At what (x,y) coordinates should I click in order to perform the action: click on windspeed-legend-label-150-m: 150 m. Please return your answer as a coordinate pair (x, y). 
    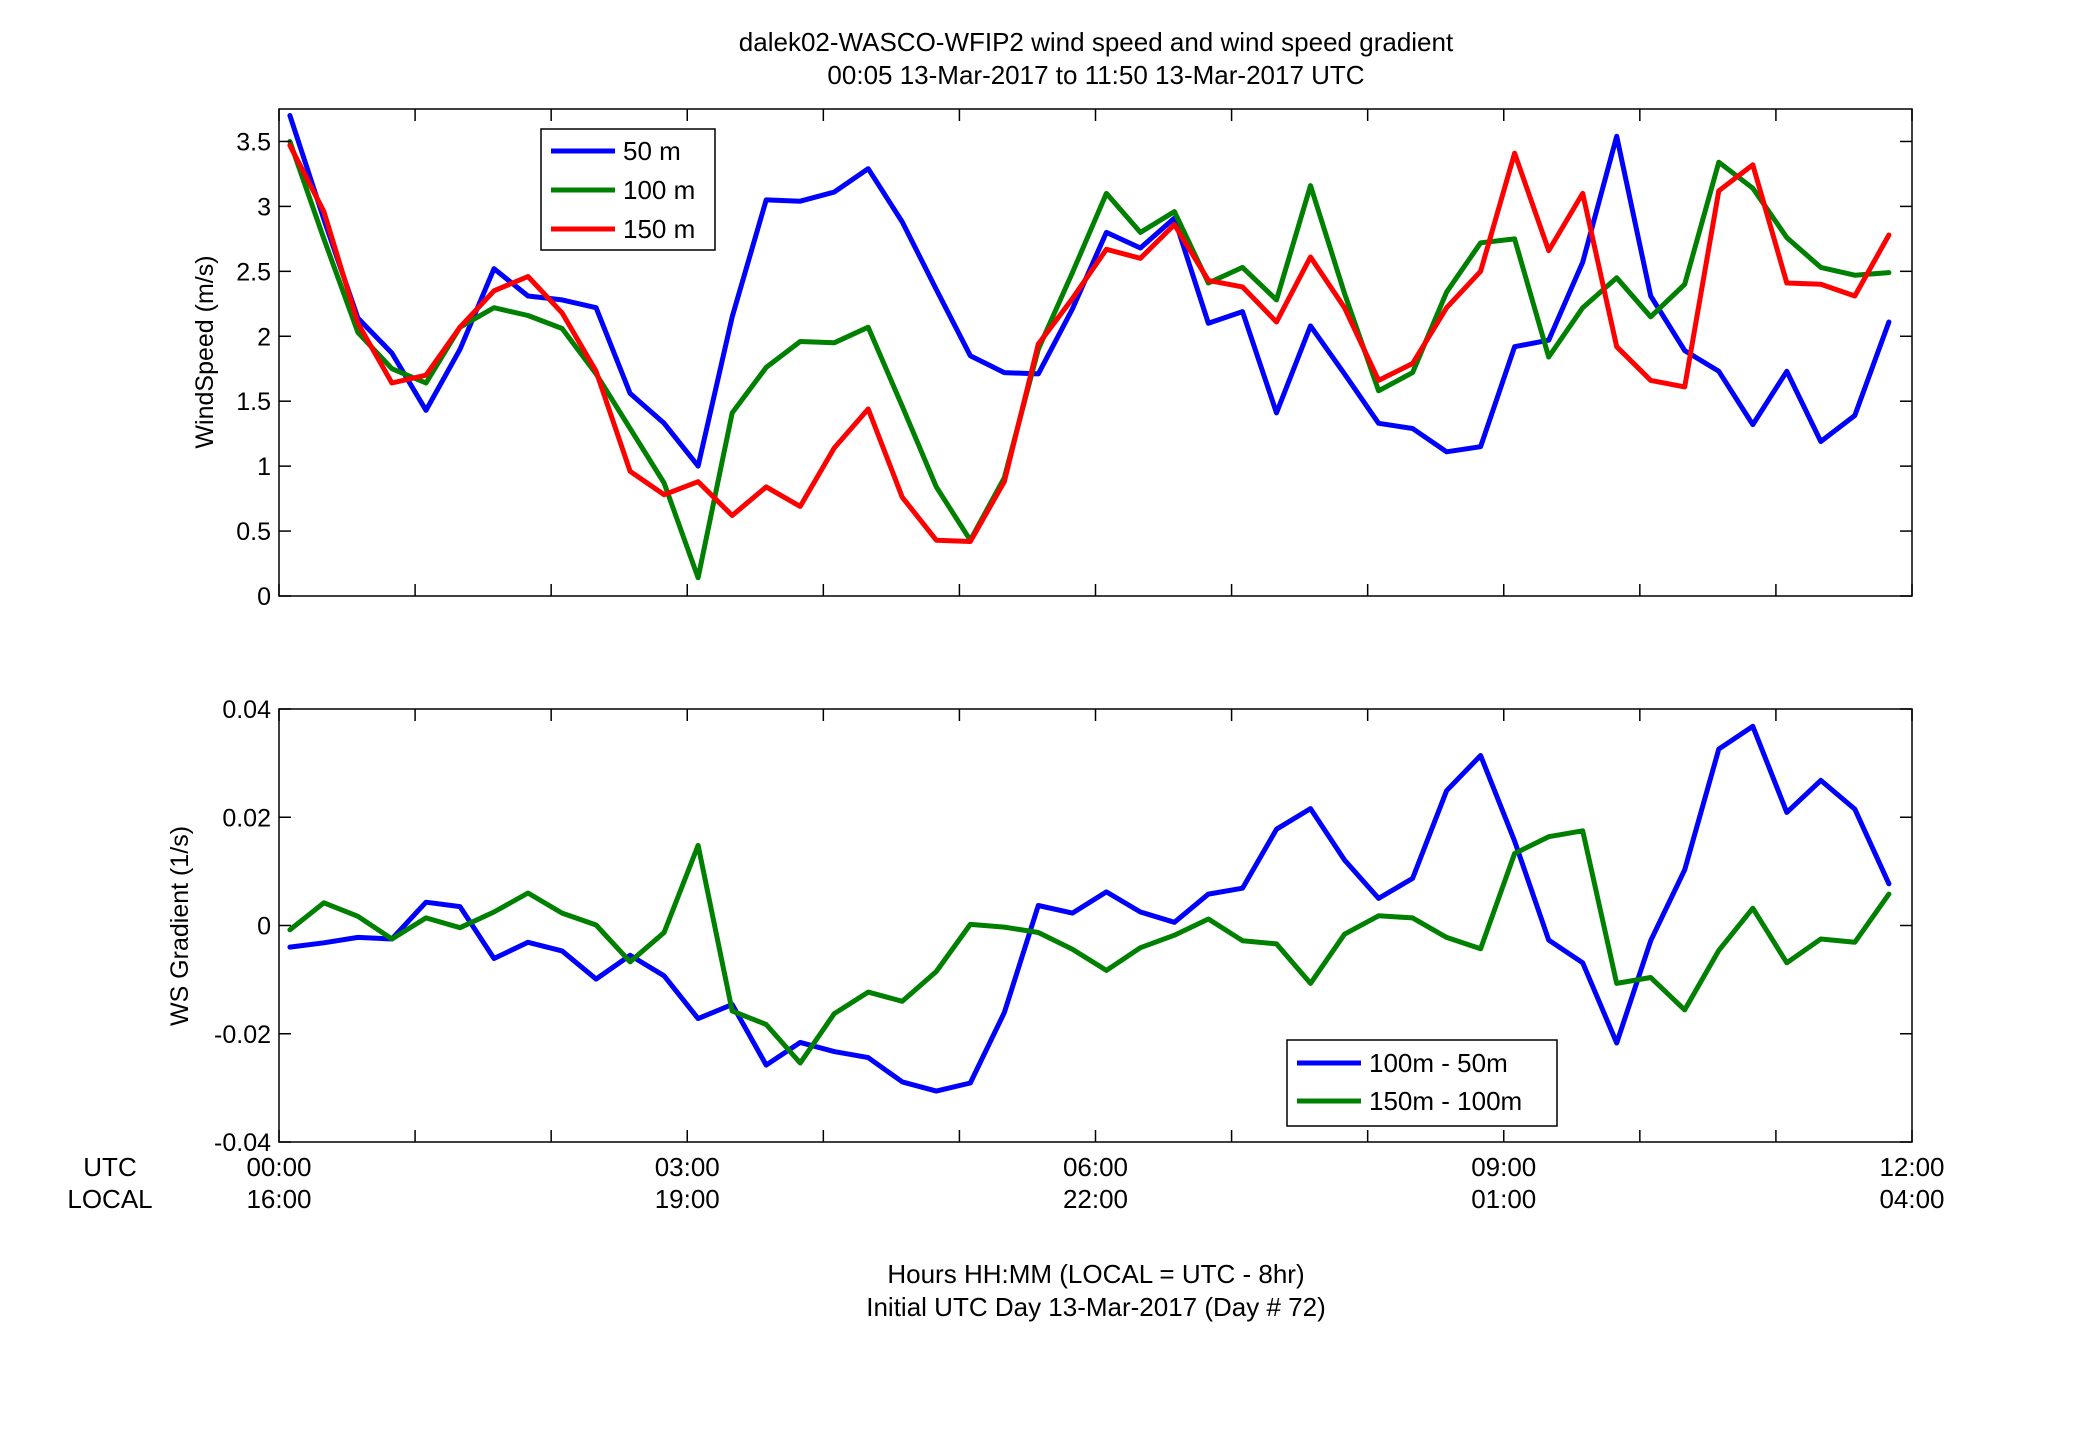
    Looking at the image, I should click on (659, 229).